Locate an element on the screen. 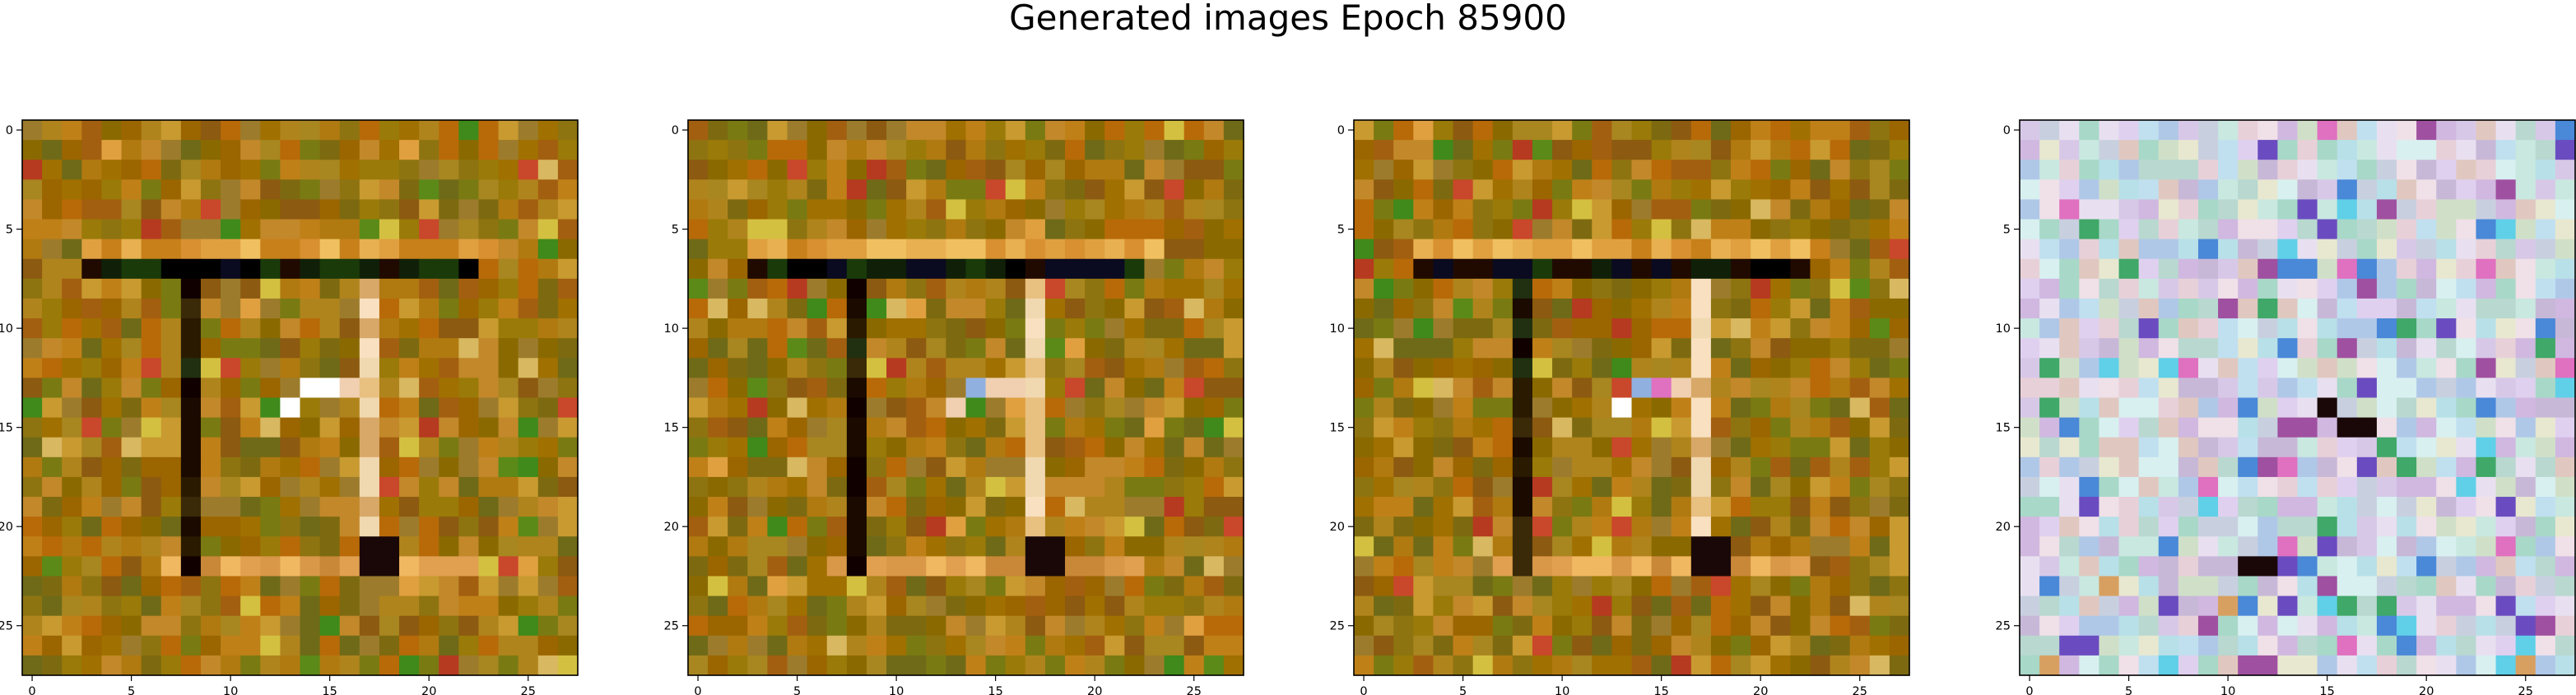 This screenshot has width=2576, height=695. x-tick-label: 25 is located at coordinates (2525, 690).